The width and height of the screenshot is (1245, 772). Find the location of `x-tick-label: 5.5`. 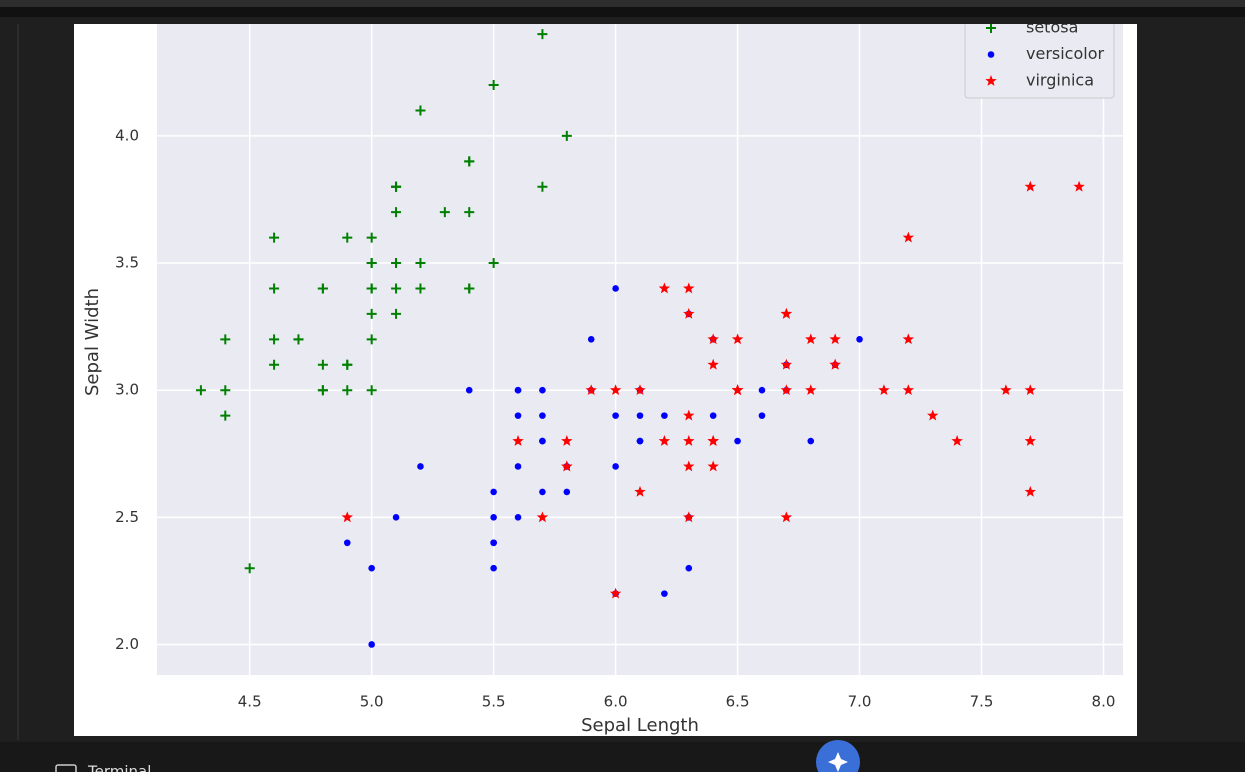

x-tick-label: 5.5 is located at coordinates (494, 702).